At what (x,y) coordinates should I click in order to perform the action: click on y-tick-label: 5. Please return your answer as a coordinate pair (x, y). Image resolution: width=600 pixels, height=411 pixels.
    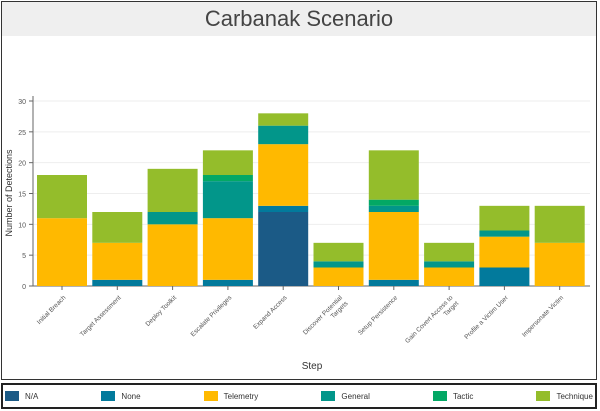
    Looking at the image, I should click on (24, 256).